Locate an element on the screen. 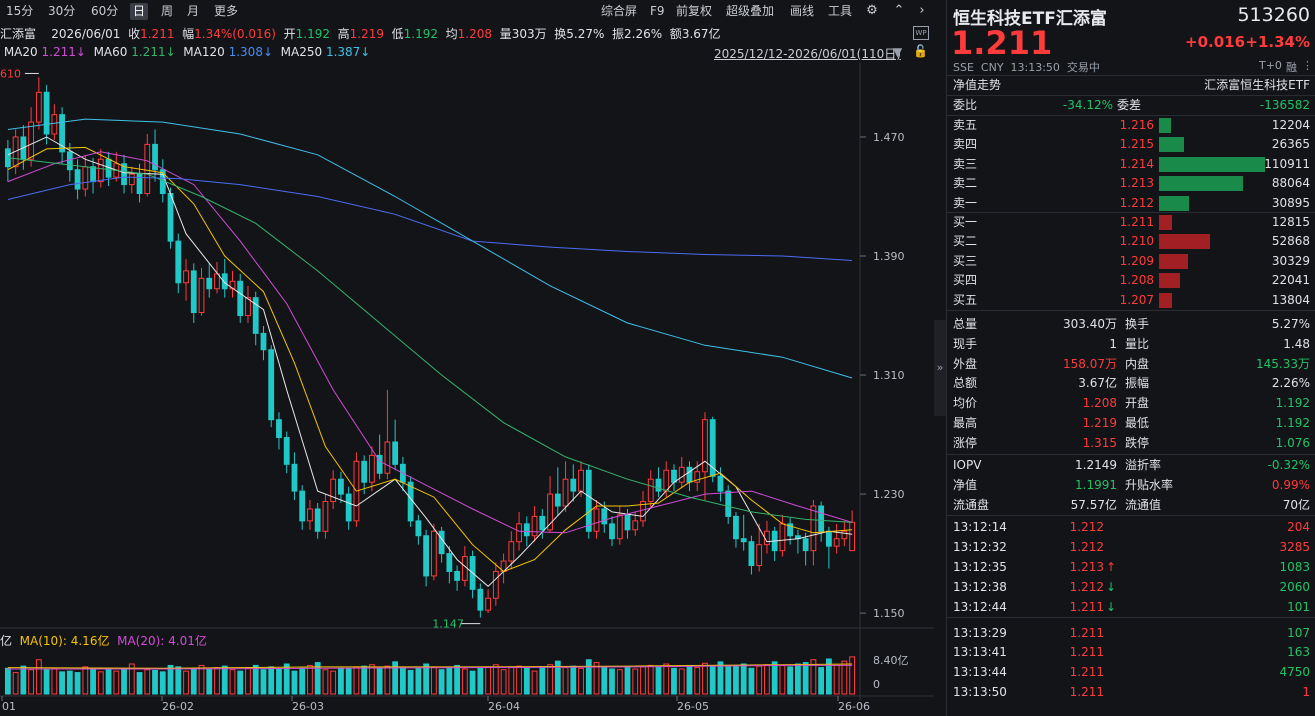  book-row: 卖二 1.213 88064 is located at coordinates (1131, 183).